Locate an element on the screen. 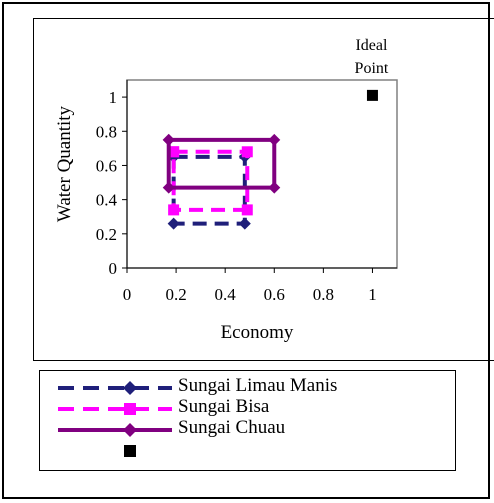 The image size is (494, 503). y-axis-title: Water Quantity is located at coordinates (64, 163).